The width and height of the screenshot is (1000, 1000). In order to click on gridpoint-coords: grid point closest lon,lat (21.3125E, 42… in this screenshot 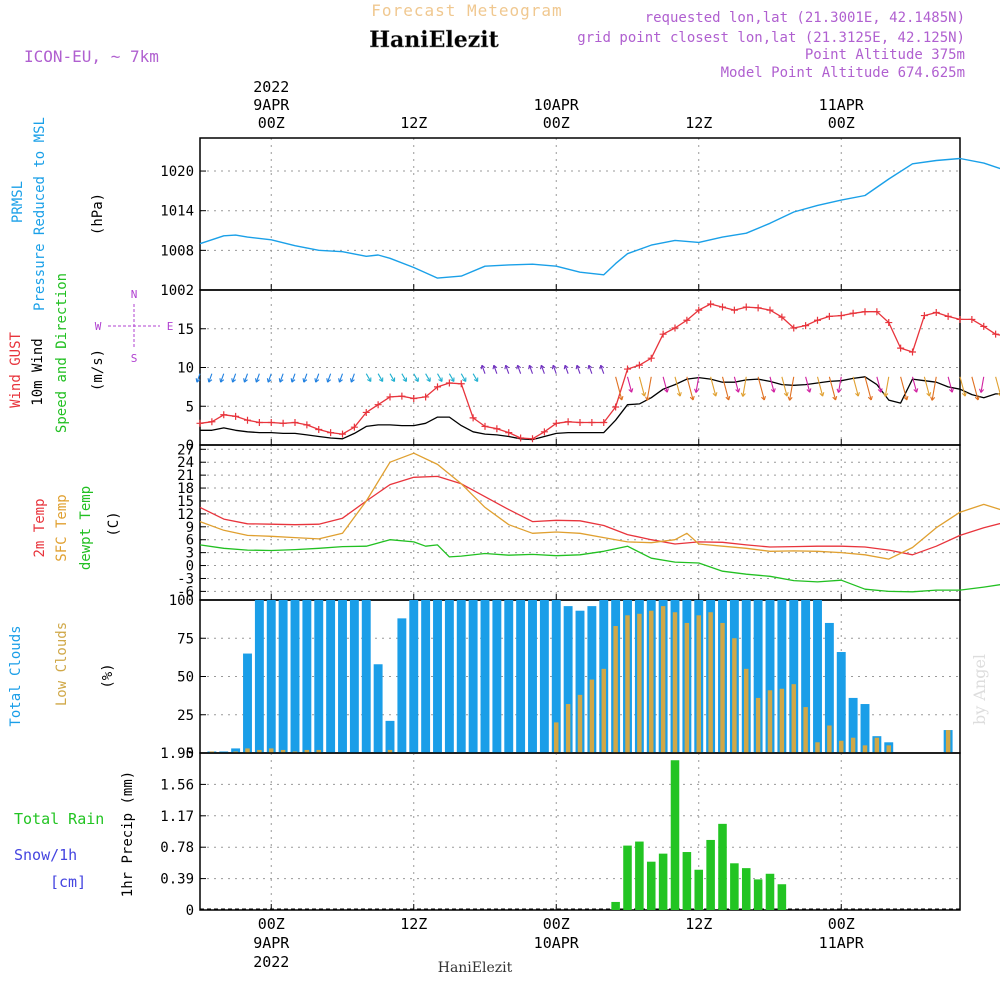, I will do `click(771, 38)`.